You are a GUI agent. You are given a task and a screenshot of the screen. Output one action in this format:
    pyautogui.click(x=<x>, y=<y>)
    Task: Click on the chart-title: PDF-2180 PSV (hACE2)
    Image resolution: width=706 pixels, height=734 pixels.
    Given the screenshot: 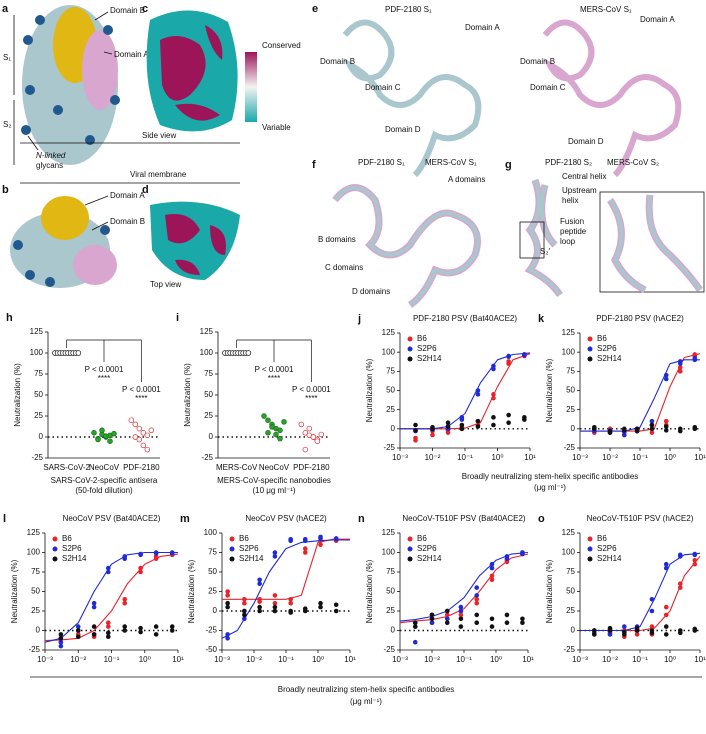 What is the action you would take?
    pyautogui.click(x=640, y=318)
    